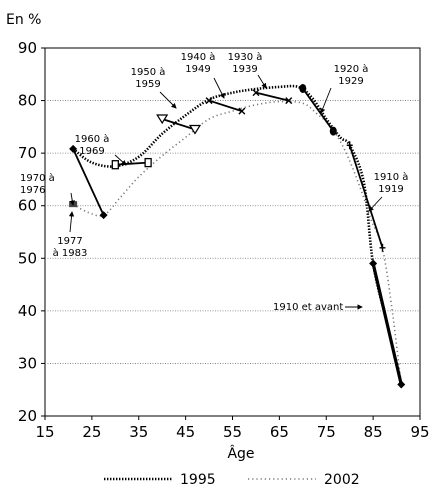 The image size is (430, 489). What do you see at coordinates (198, 57) in the screenshot?
I see `annotation-line: 1940 à` at bounding box center [198, 57].